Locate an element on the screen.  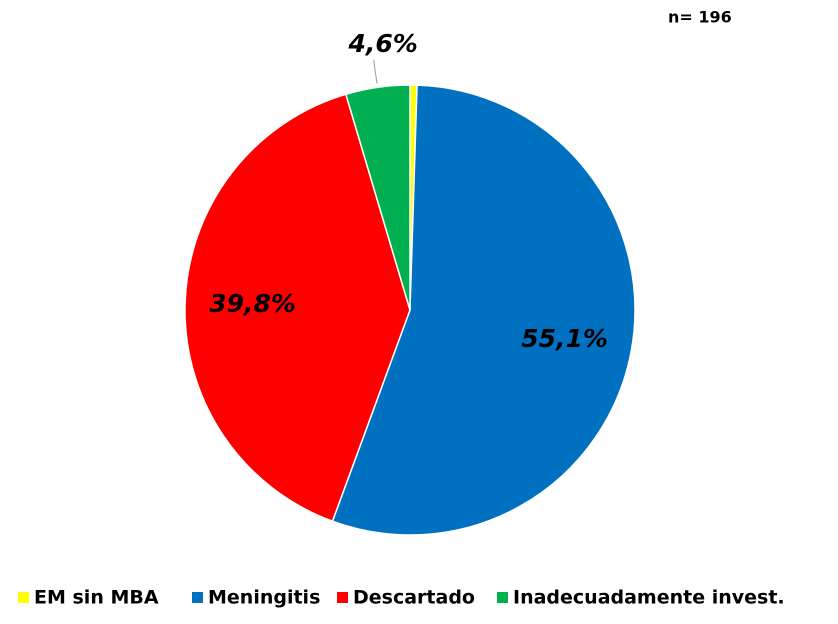
value-label: 55,1% is located at coordinates (564, 338).